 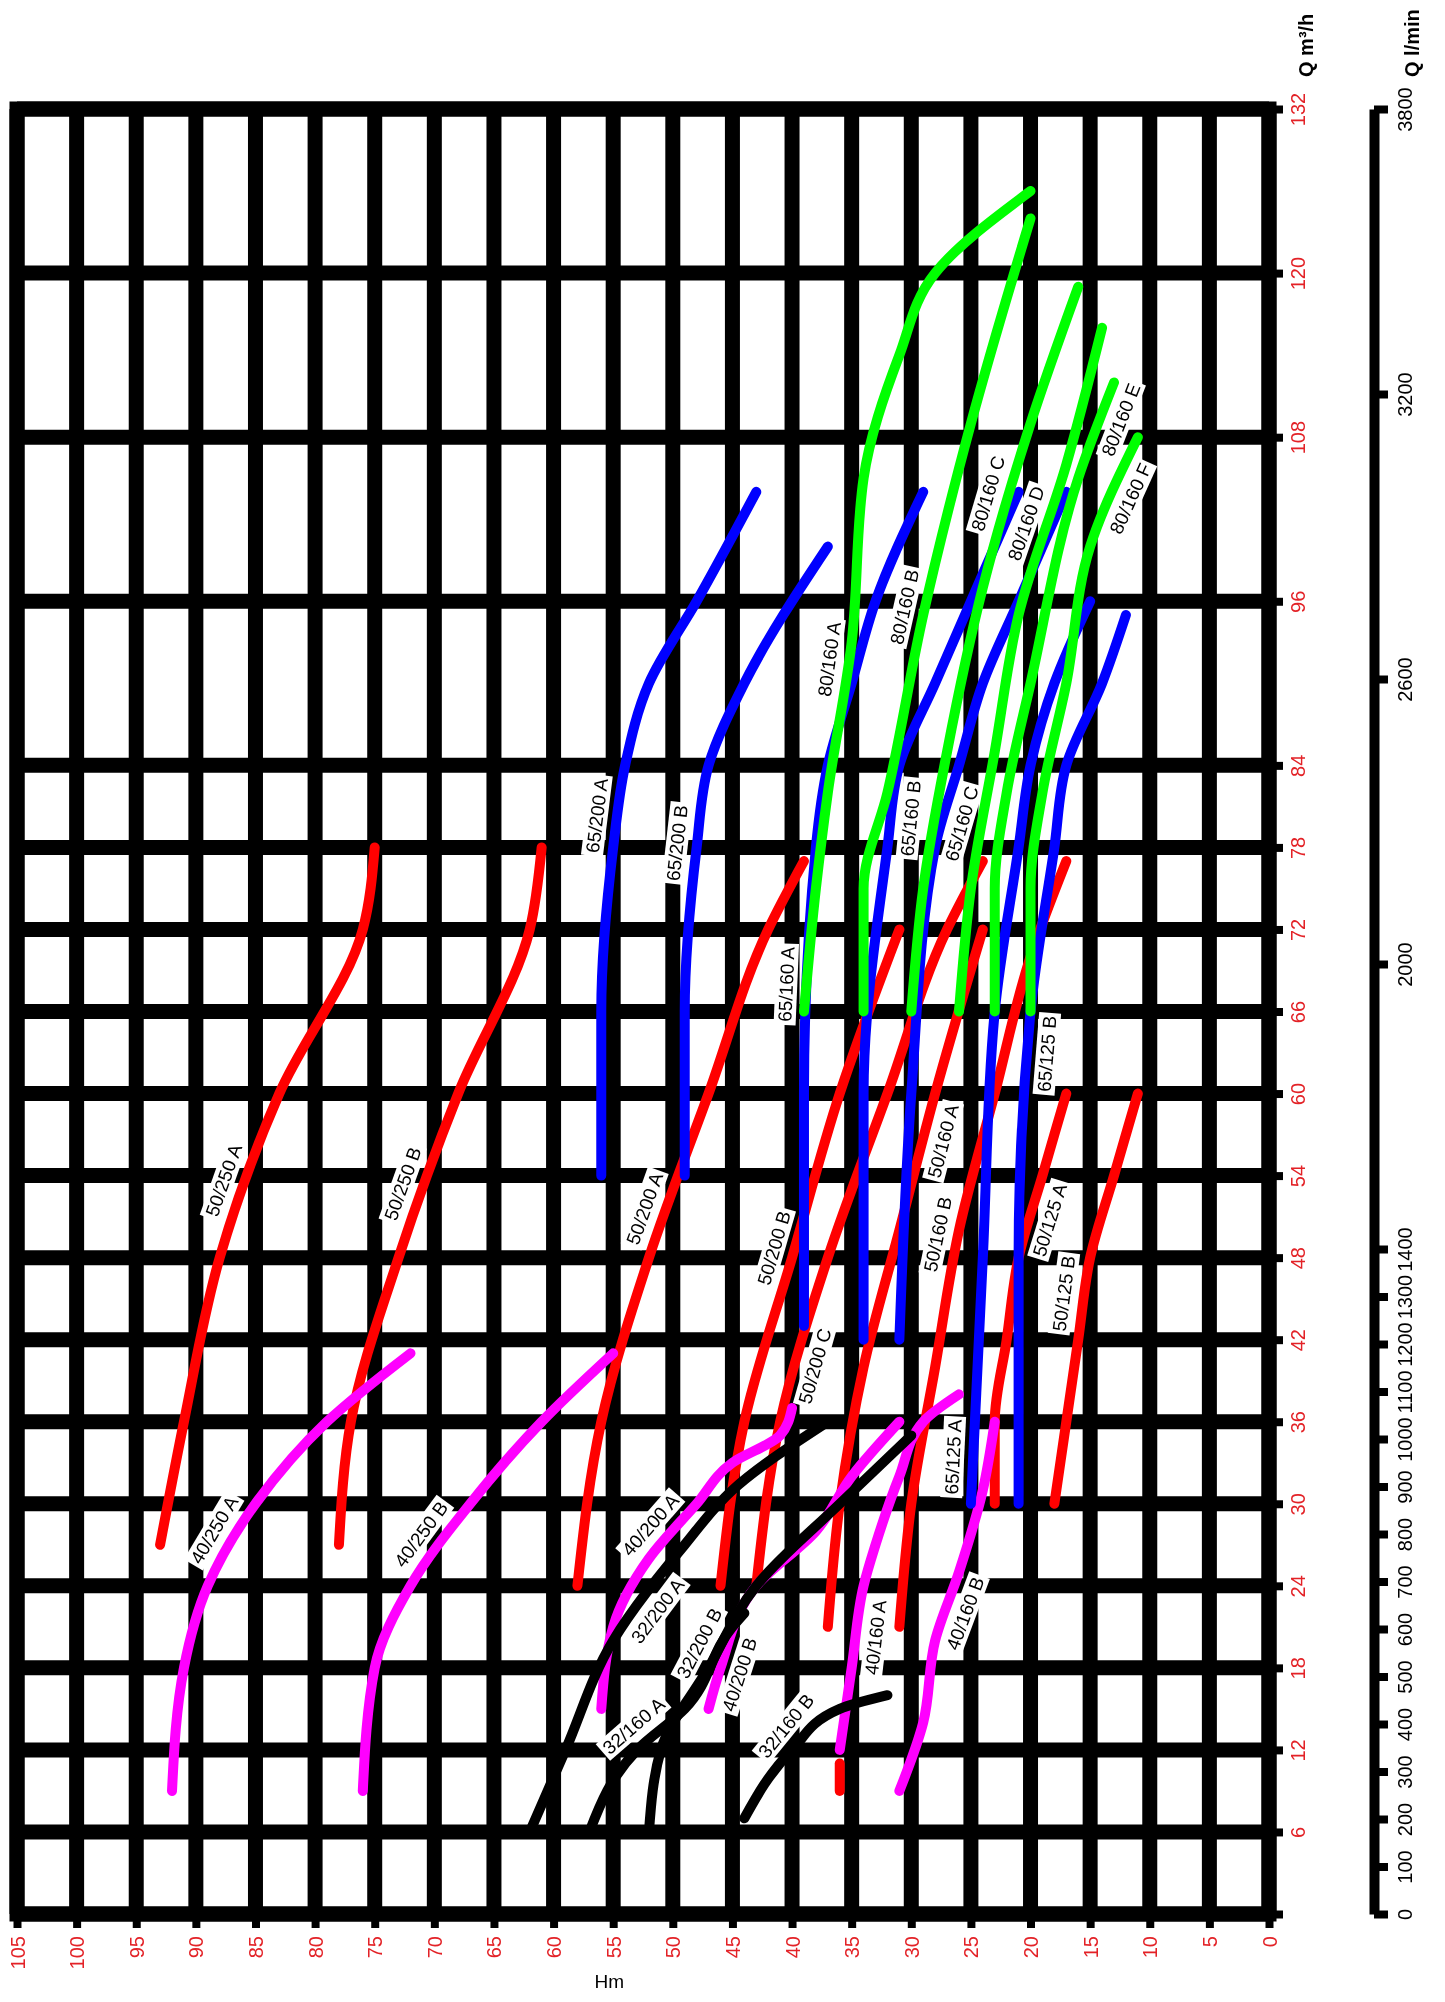 I want to click on y-tick-label: 18, so click(x=1298, y=1668).